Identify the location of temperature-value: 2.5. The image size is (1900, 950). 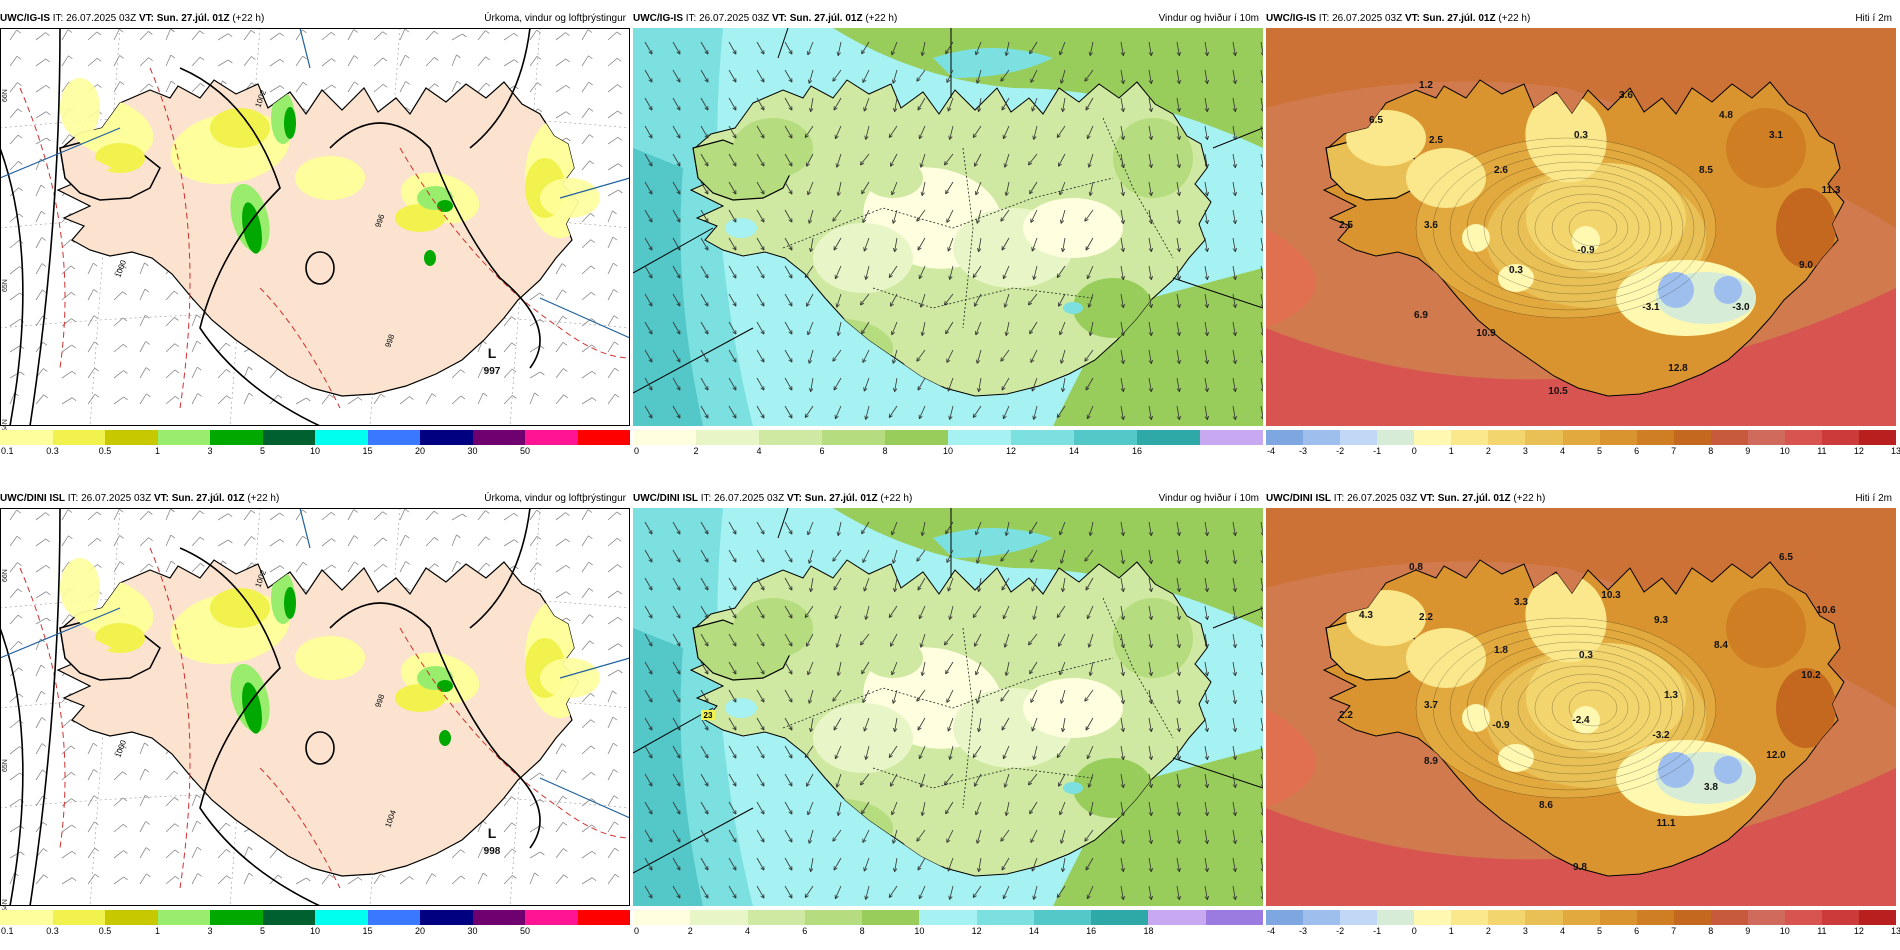
(1346, 225).